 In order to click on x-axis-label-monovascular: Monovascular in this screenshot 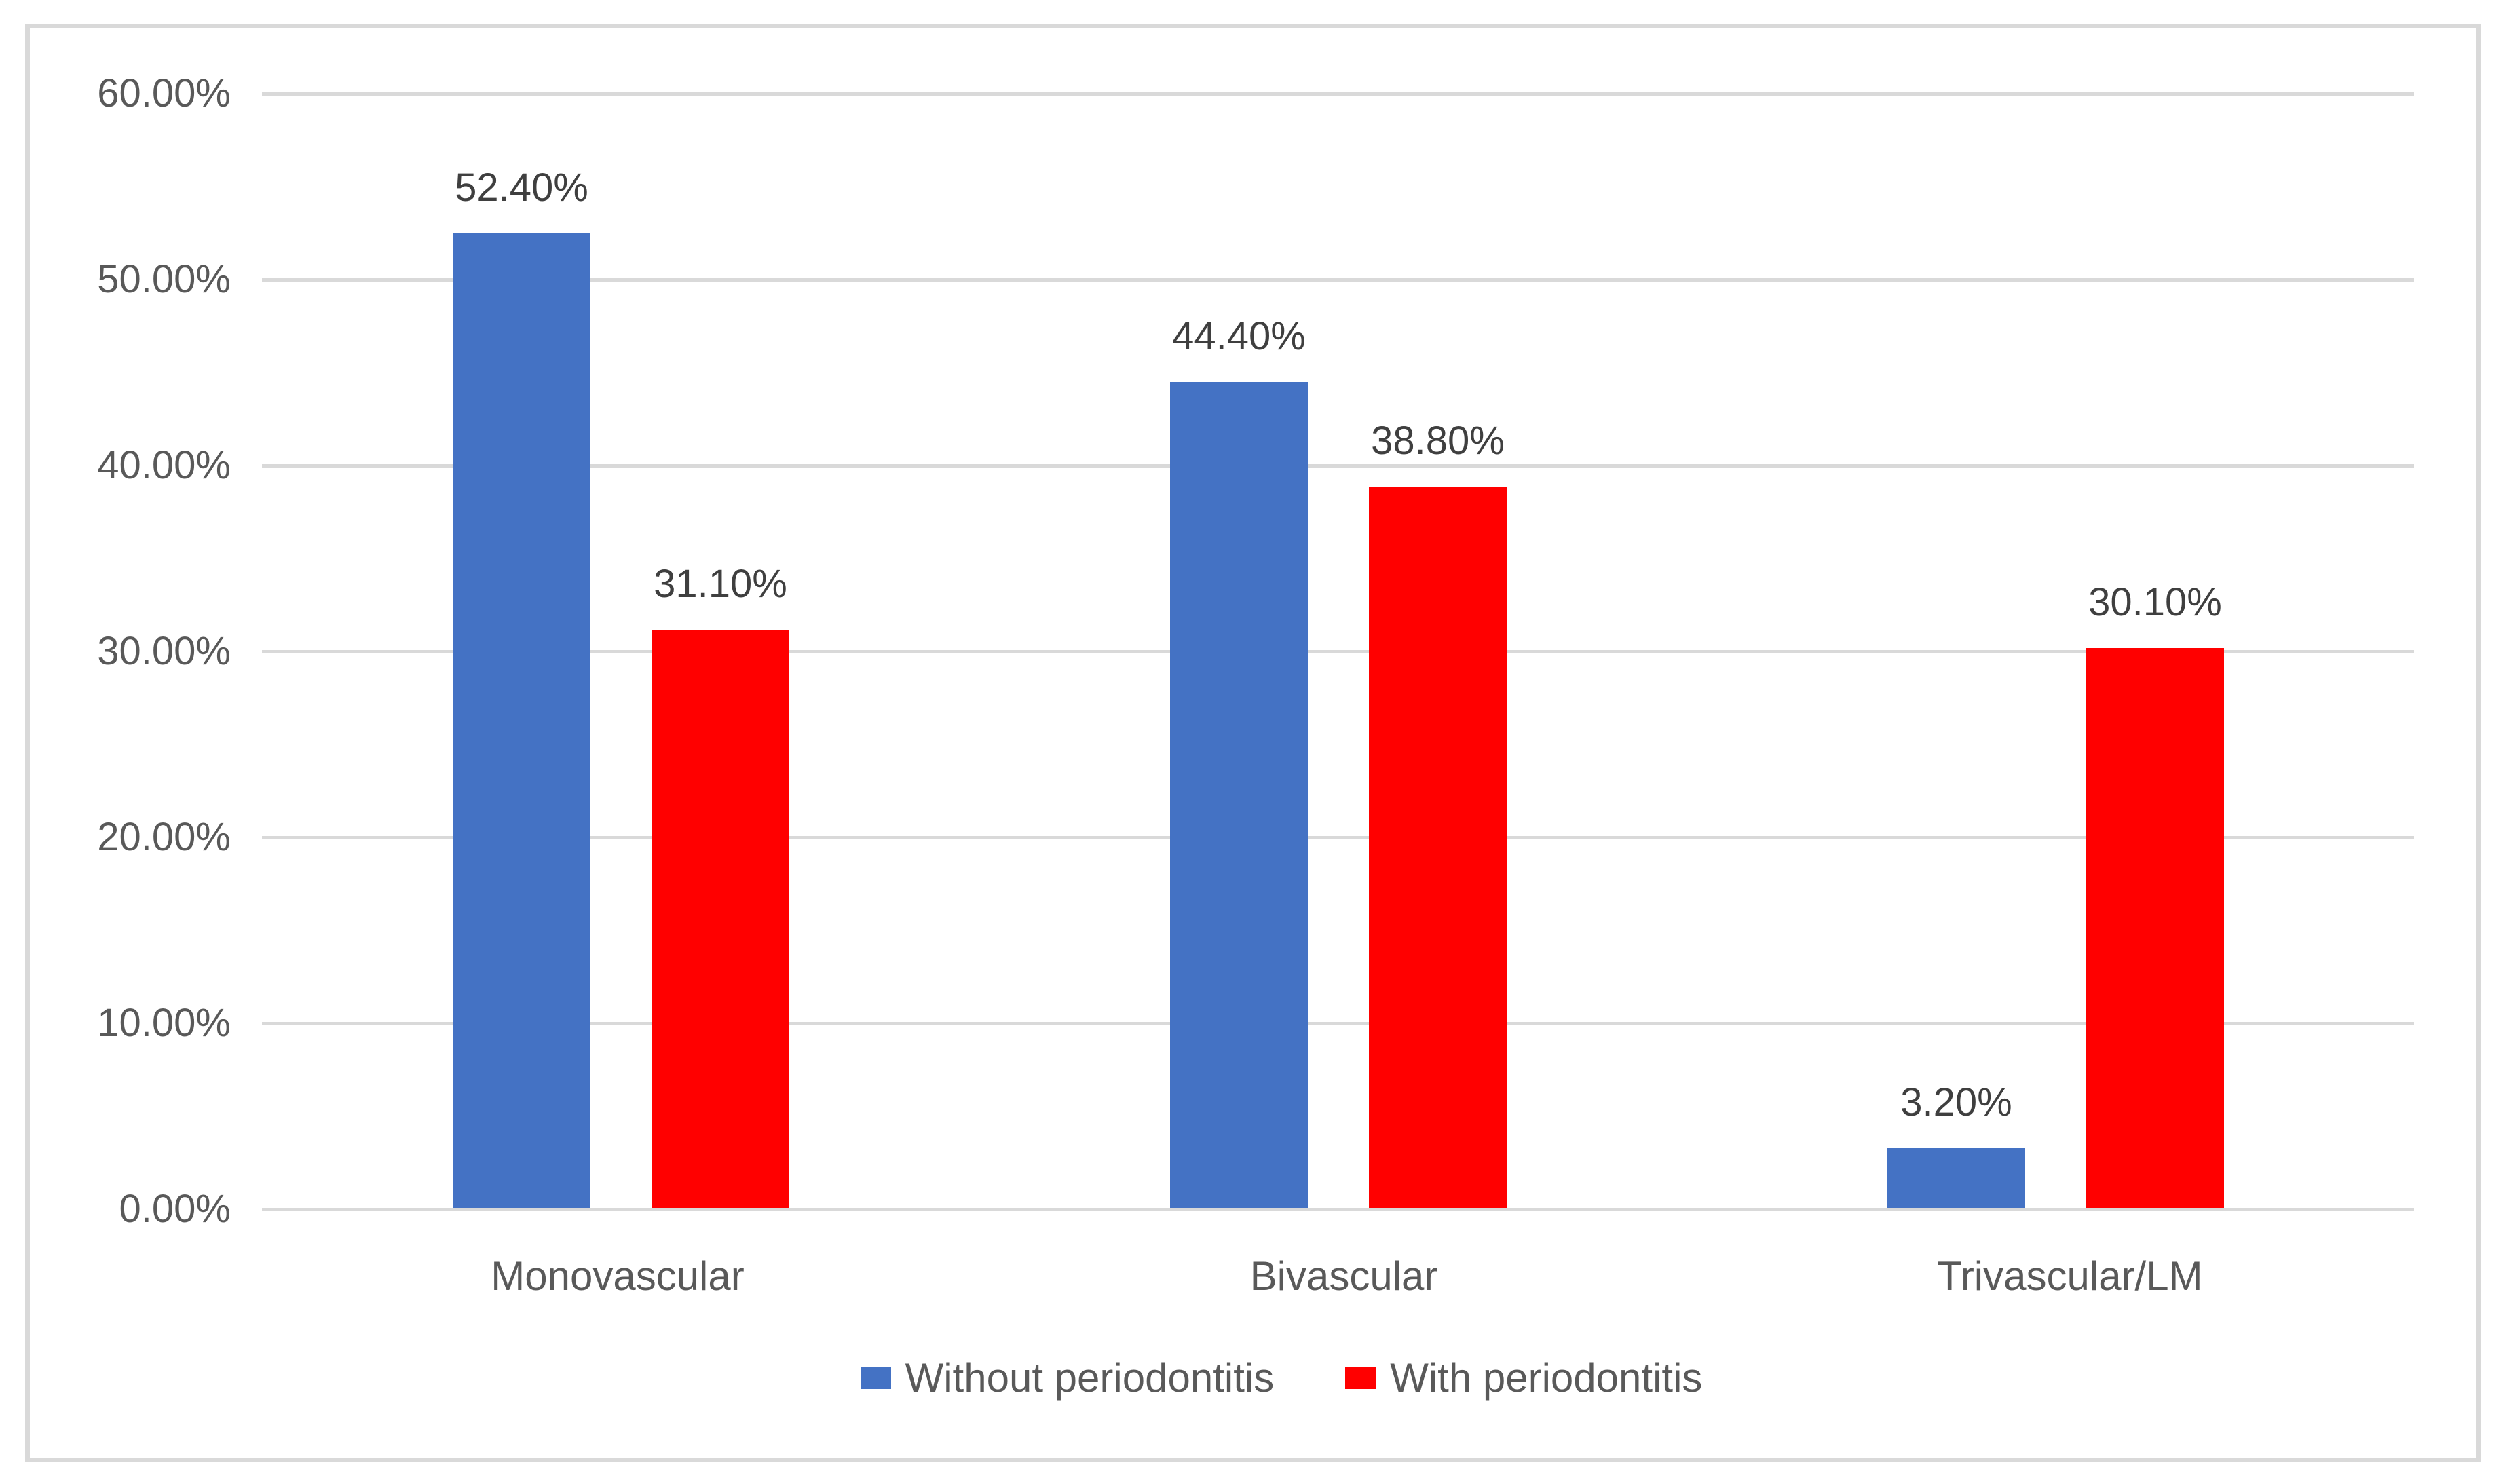, I will do `click(618, 1276)`.